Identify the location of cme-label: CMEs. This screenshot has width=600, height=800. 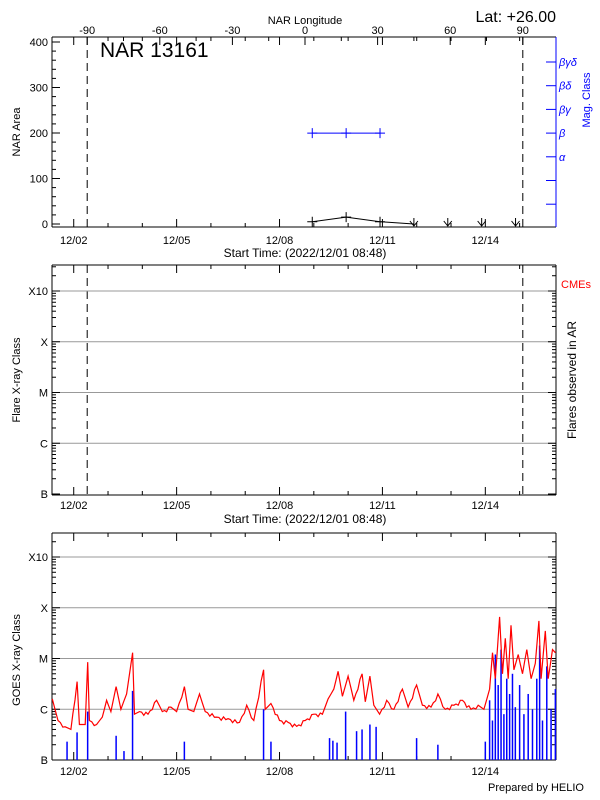
(576, 285).